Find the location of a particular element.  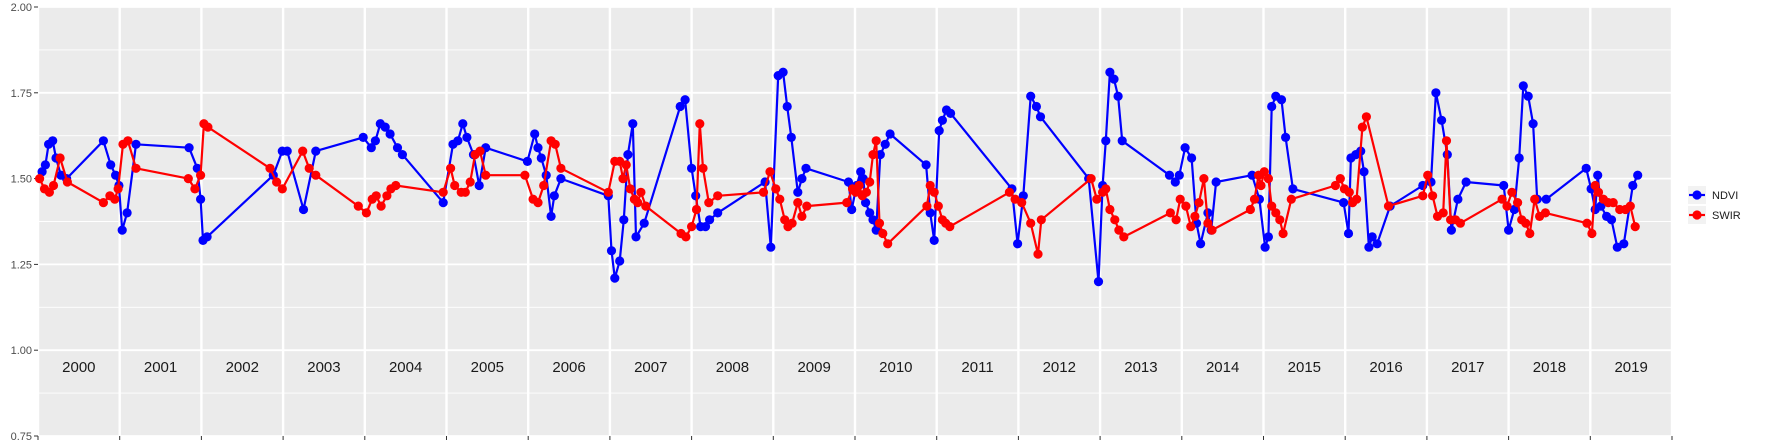

y-tick-label: 1.00 is located at coordinates (21, 351).